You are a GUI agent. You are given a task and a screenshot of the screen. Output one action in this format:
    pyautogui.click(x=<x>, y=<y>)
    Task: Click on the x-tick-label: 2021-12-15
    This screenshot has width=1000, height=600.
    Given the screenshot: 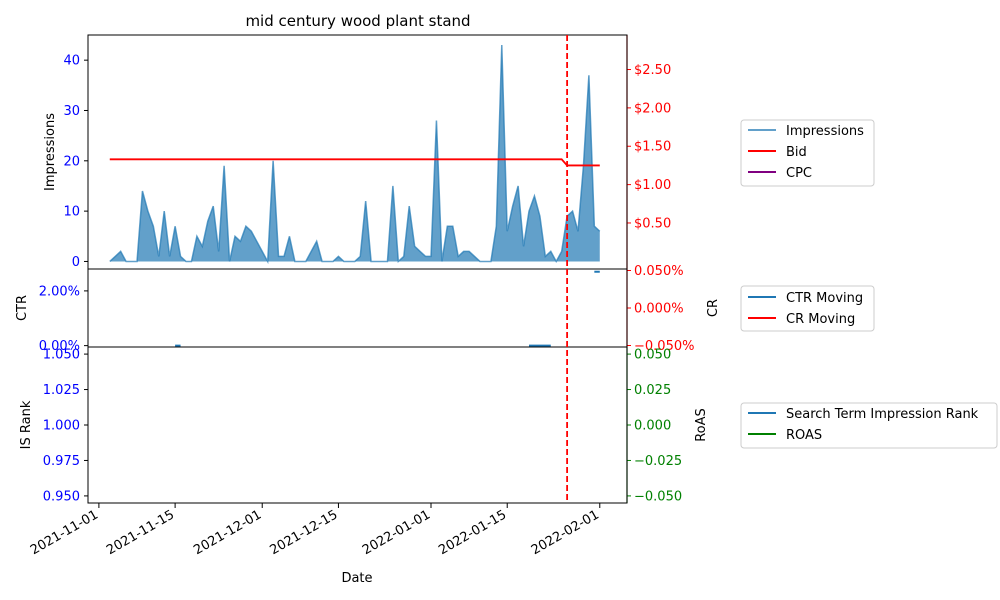 What is the action you would take?
    pyautogui.click(x=304, y=532)
    